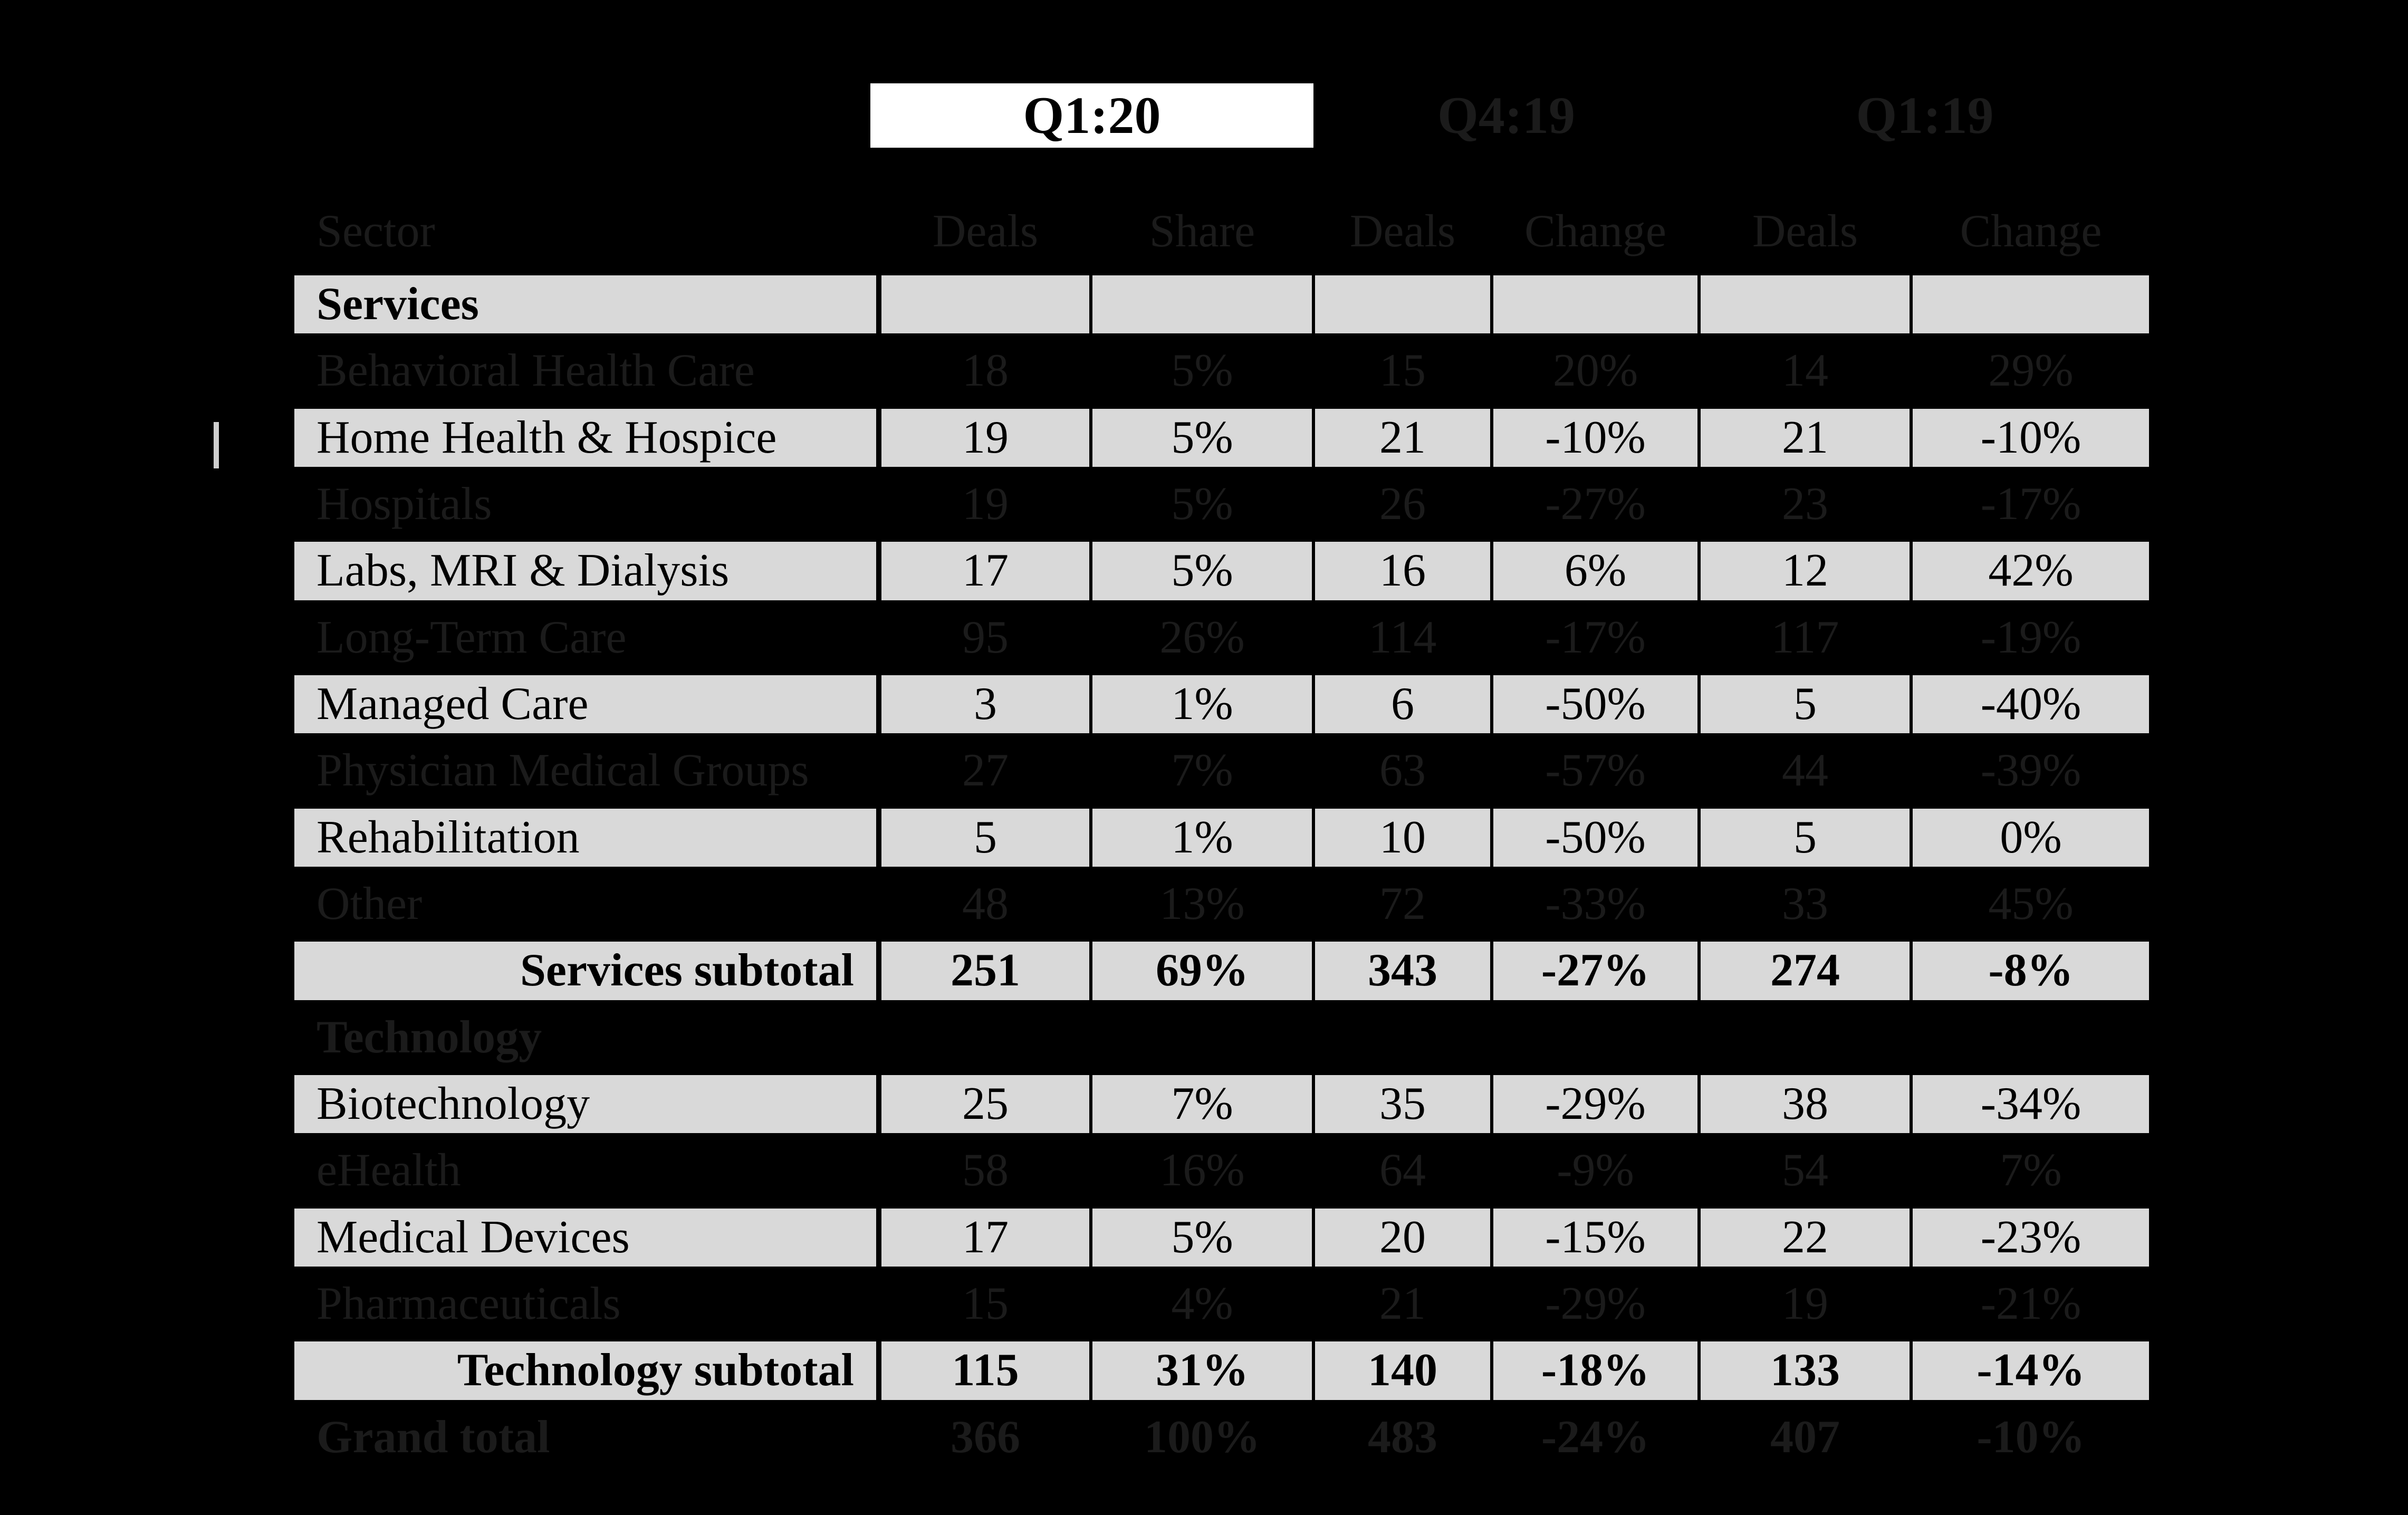 This screenshot has width=2408, height=1515. I want to click on value-cell: 22, so click(1805, 1238).